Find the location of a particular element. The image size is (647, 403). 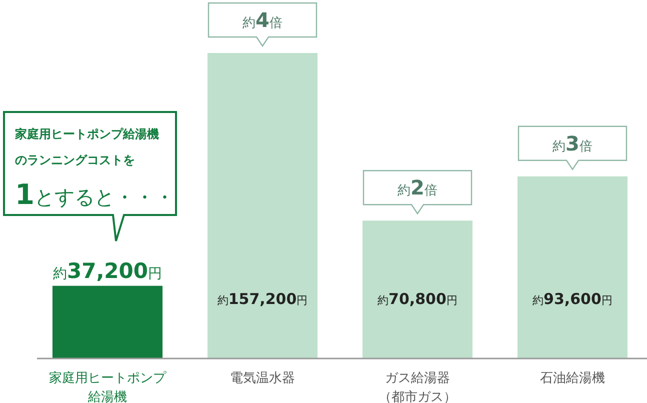

data-label: 約37,200円 is located at coordinates (107, 270).